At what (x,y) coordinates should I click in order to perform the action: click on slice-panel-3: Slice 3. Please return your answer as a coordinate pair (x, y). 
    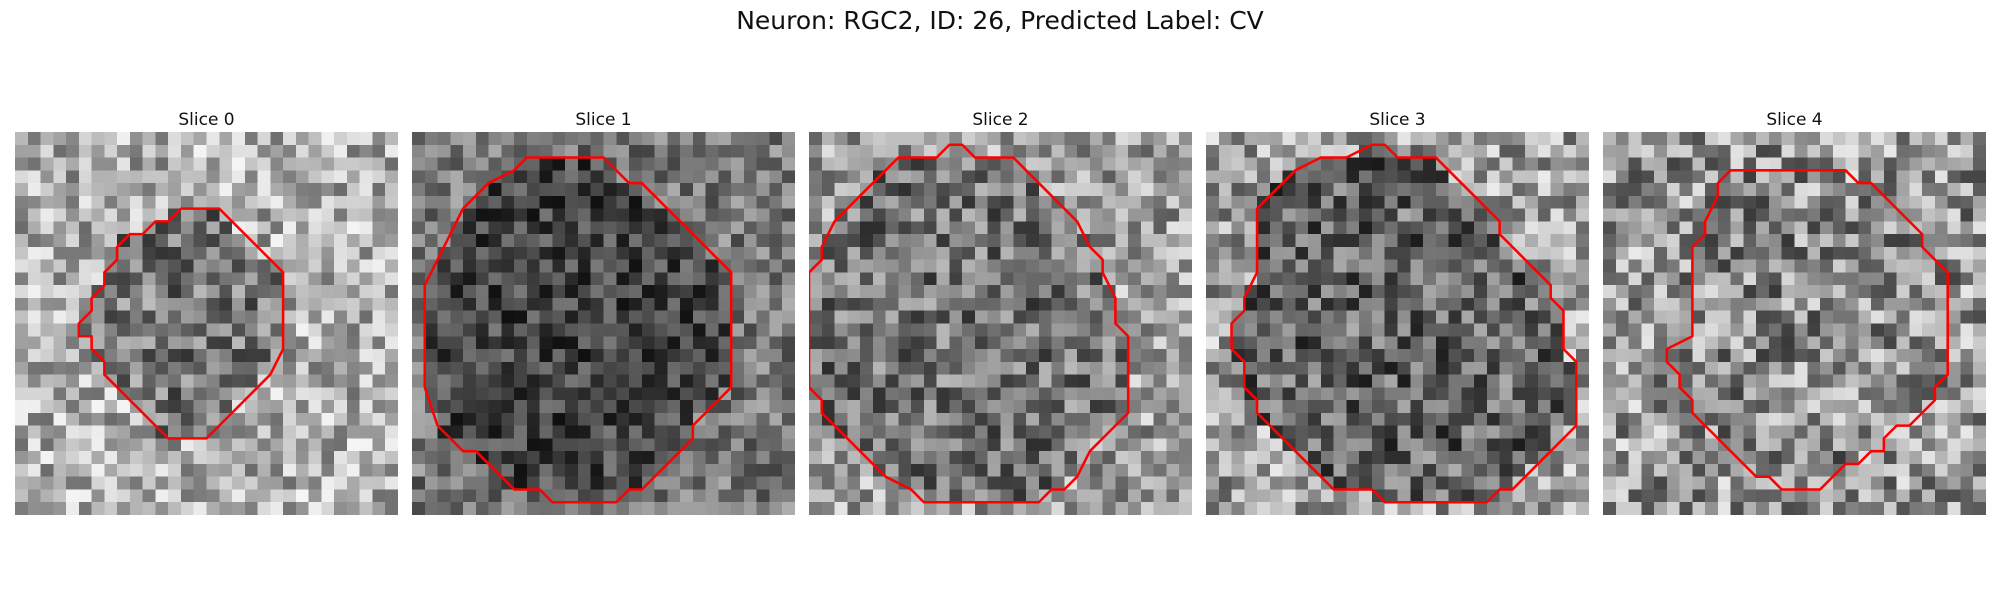
    Looking at the image, I should click on (1397, 311).